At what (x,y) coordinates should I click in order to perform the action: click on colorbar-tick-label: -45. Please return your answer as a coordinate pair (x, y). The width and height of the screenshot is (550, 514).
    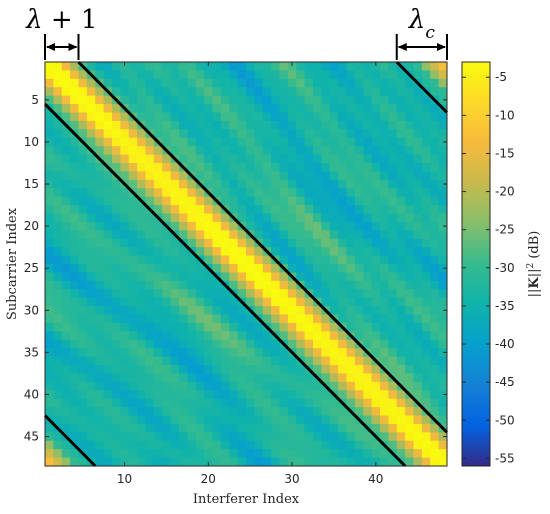
    Looking at the image, I should click on (505, 382).